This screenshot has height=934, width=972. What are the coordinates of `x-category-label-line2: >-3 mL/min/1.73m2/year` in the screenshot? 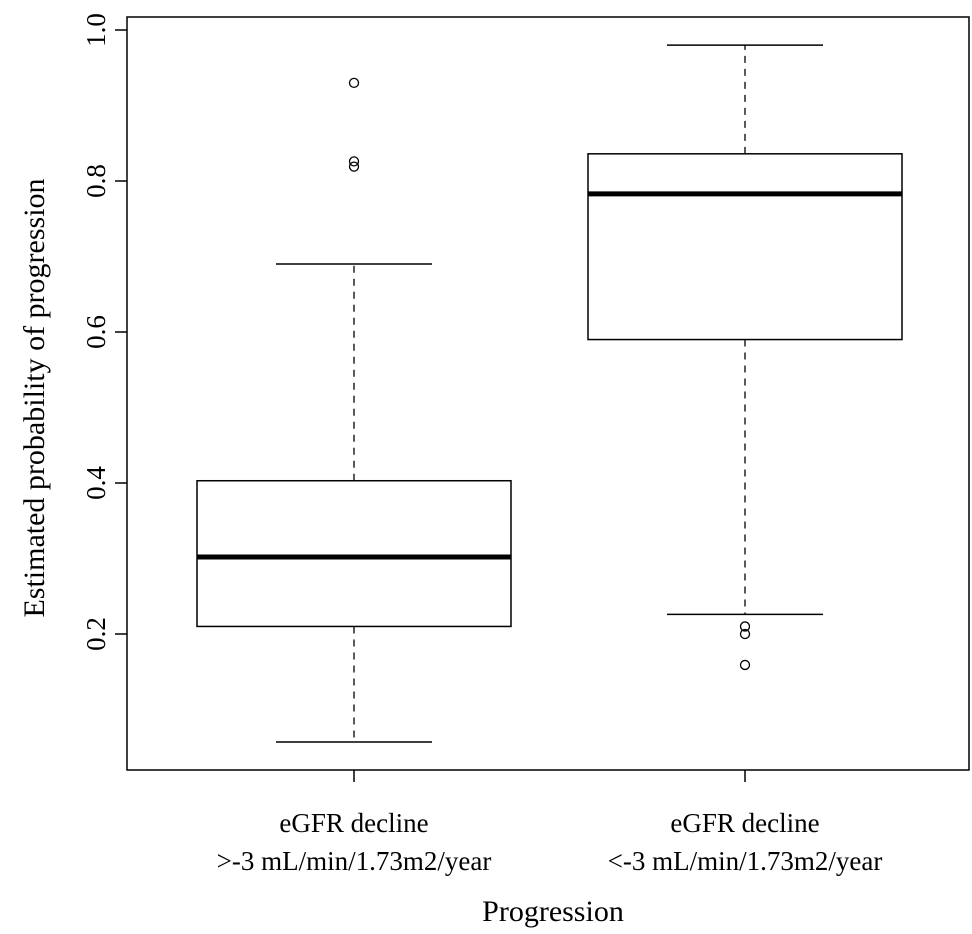 It's located at (354, 861).